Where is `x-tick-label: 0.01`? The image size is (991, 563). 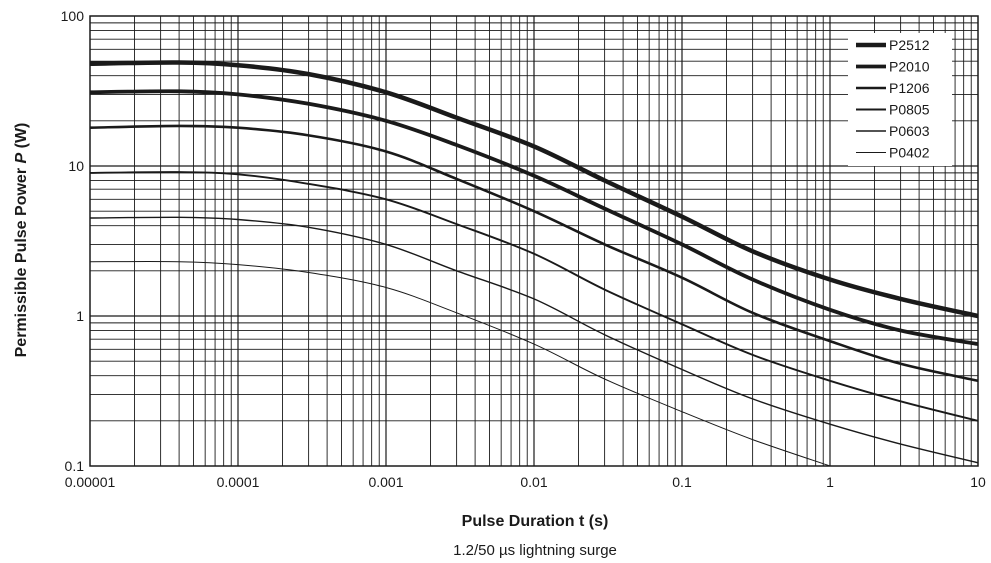 x-tick-label: 0.01 is located at coordinates (533, 482).